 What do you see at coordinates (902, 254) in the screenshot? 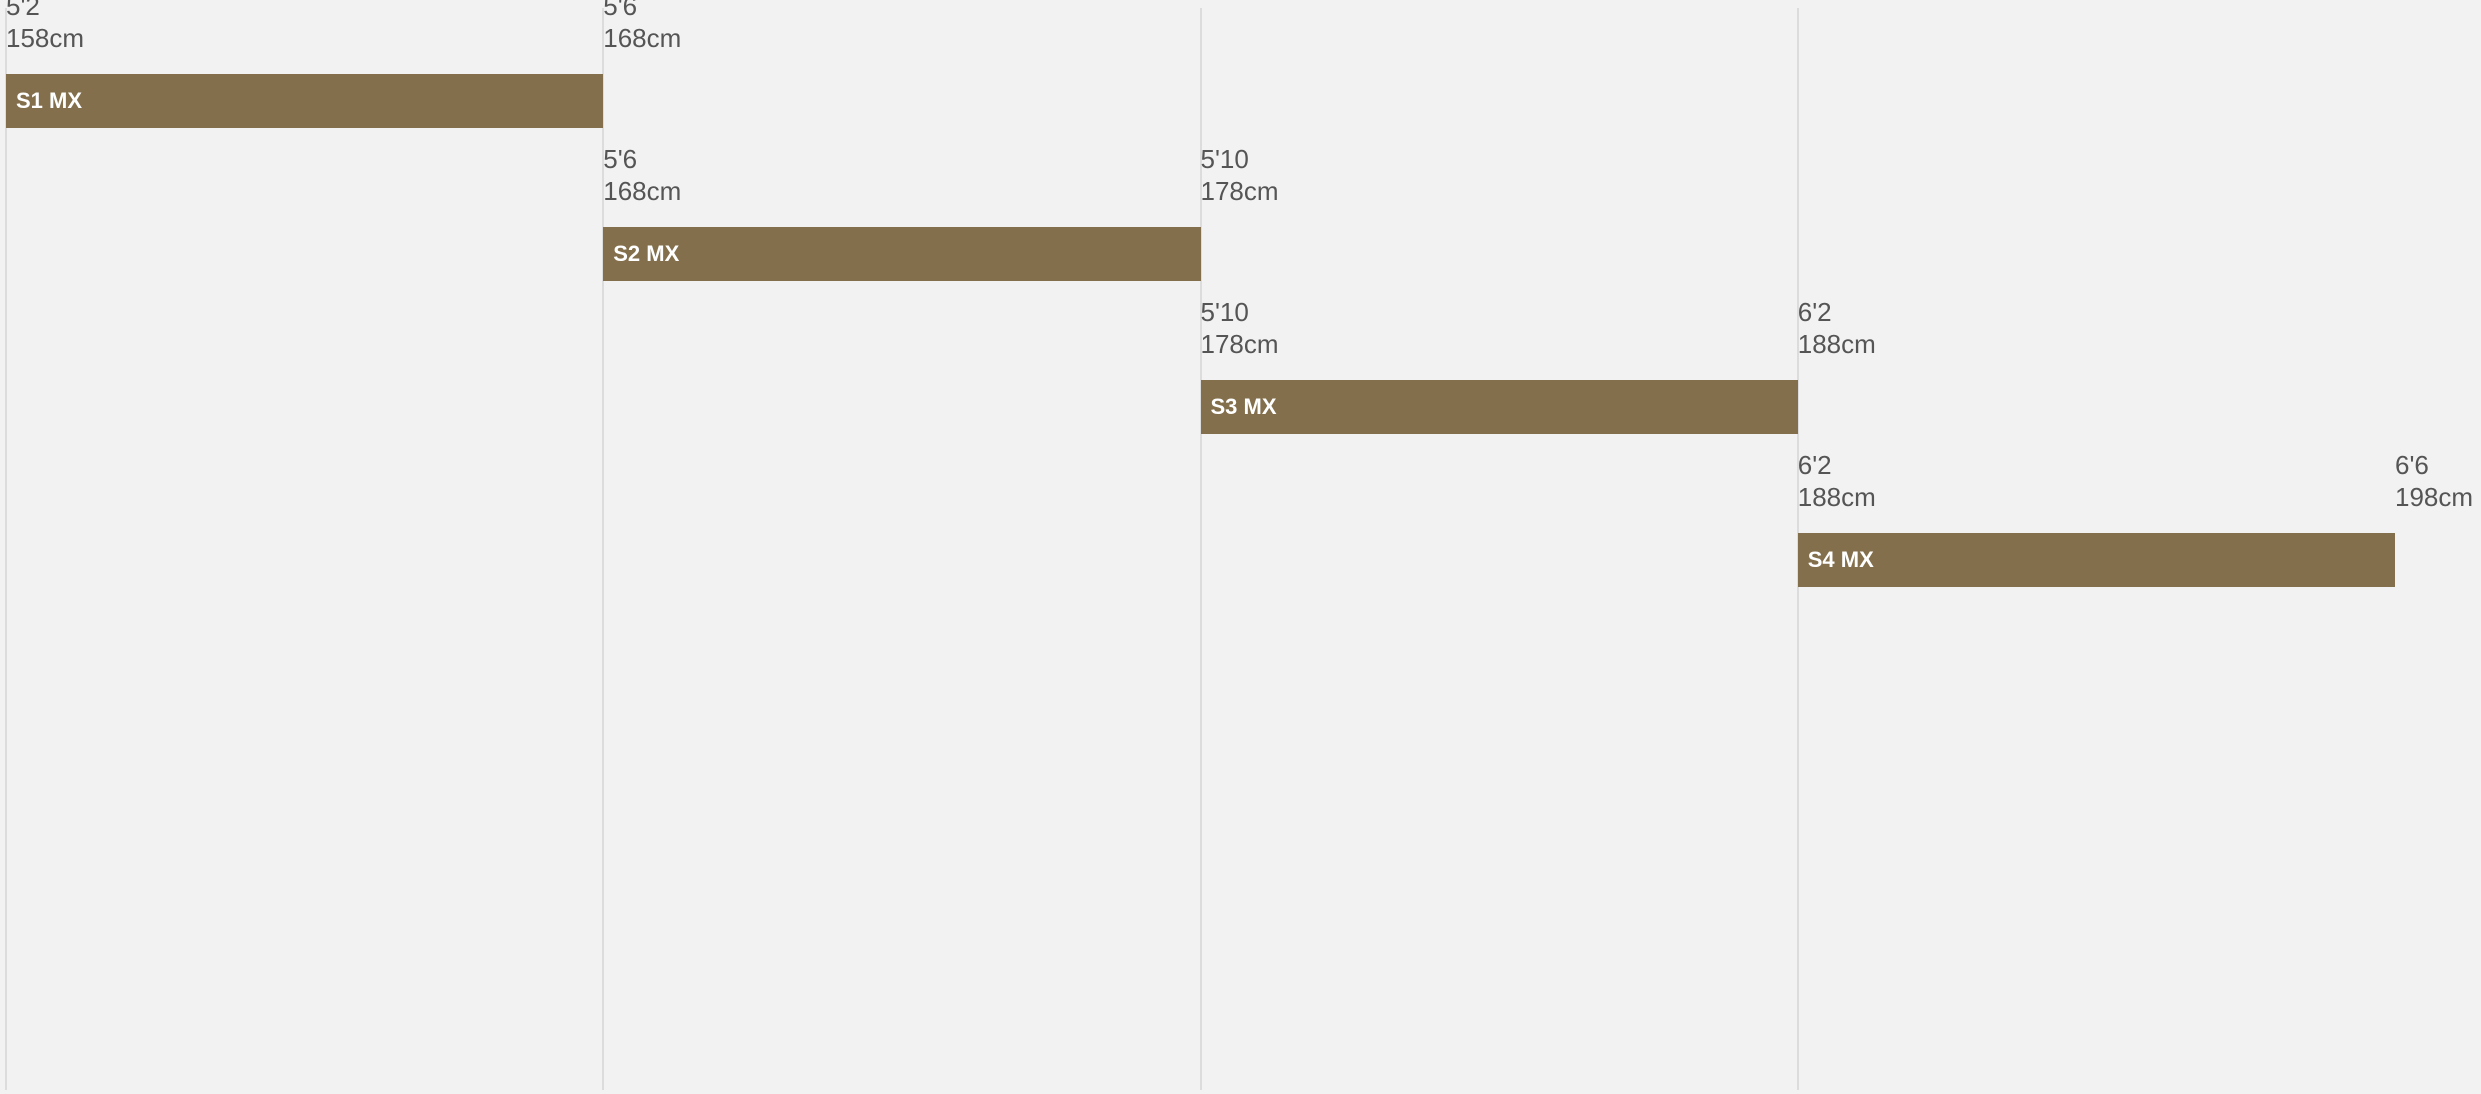
I see `size-range-bar: S2 MX` at bounding box center [902, 254].